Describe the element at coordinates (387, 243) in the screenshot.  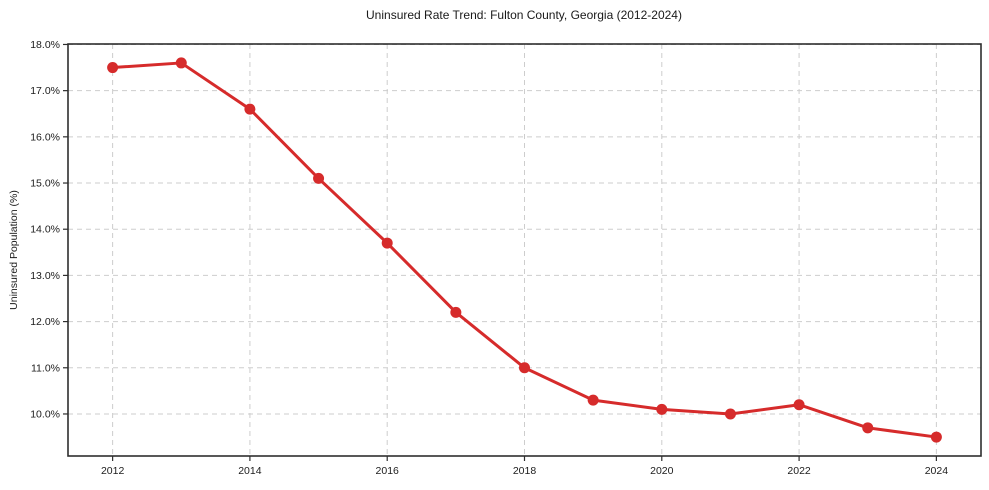
I see `data-point-2016` at that location.